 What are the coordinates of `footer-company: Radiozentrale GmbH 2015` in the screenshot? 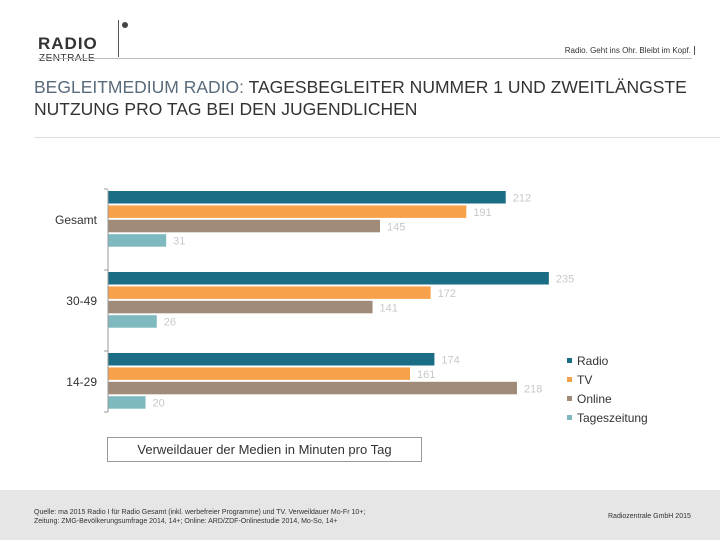 It's located at (649, 516).